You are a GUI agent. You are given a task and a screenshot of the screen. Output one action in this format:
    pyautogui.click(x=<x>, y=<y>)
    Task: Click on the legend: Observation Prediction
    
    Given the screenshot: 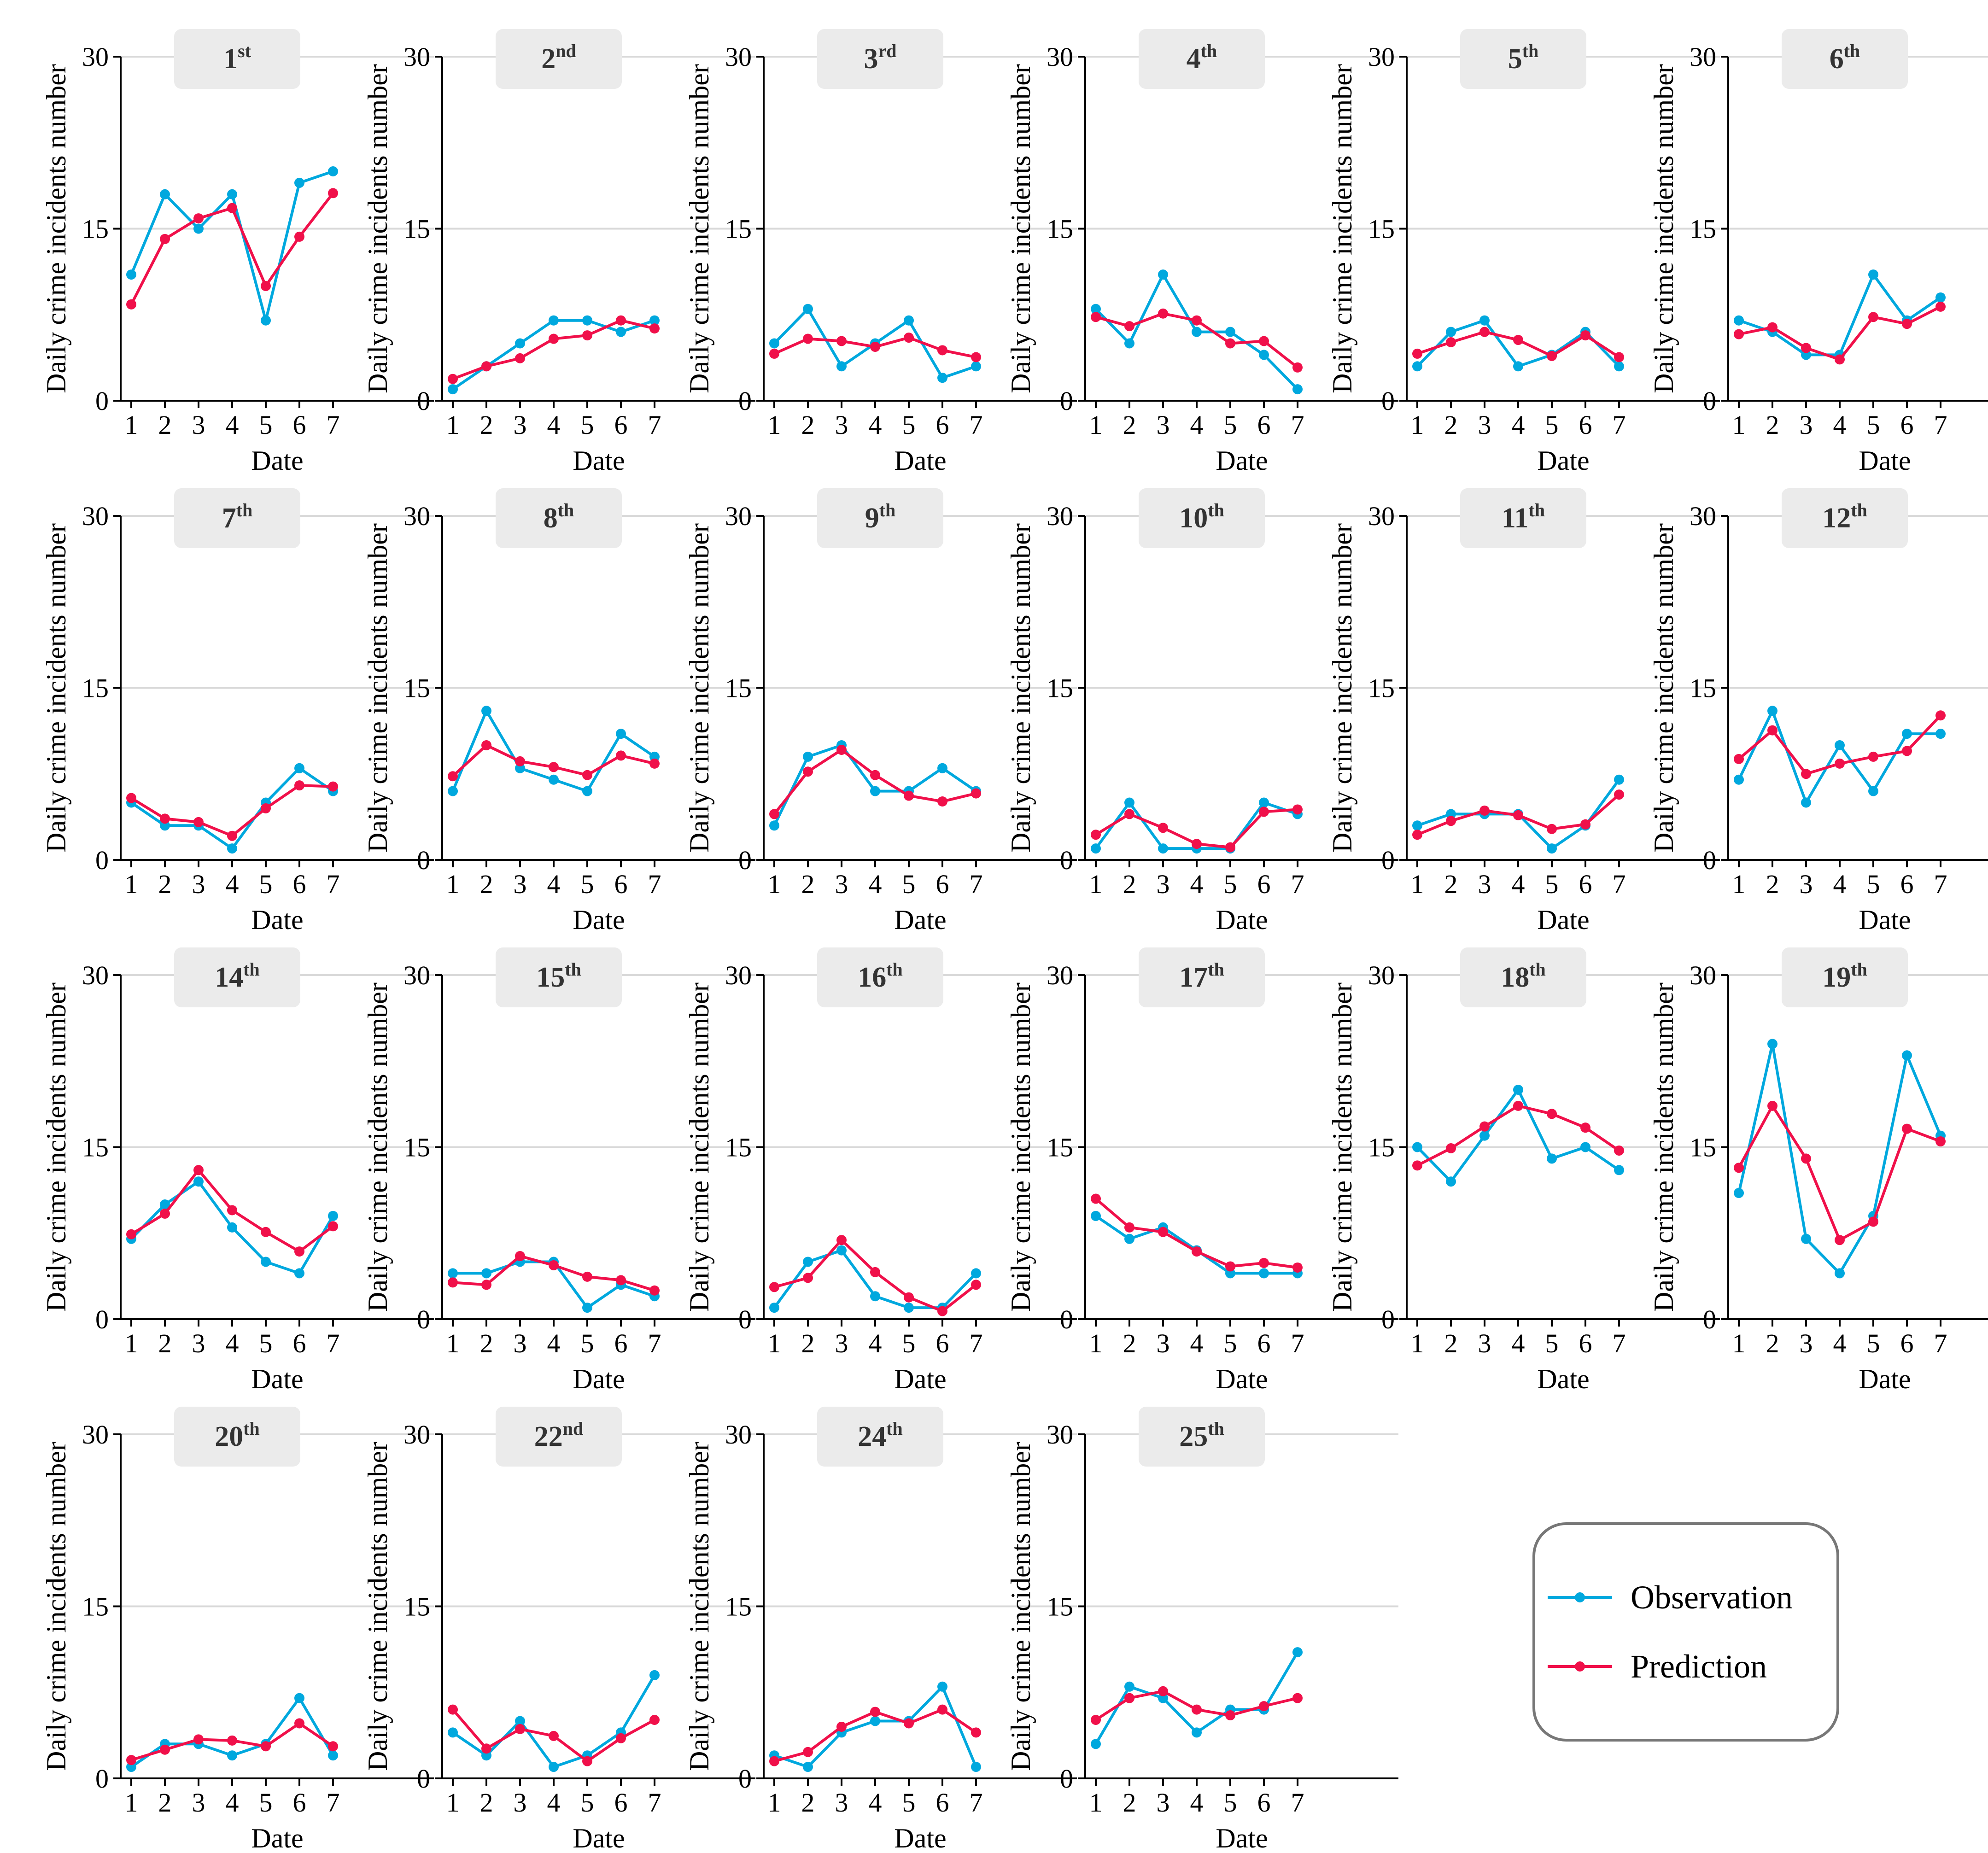 What is the action you would take?
    pyautogui.click(x=1685, y=1632)
    